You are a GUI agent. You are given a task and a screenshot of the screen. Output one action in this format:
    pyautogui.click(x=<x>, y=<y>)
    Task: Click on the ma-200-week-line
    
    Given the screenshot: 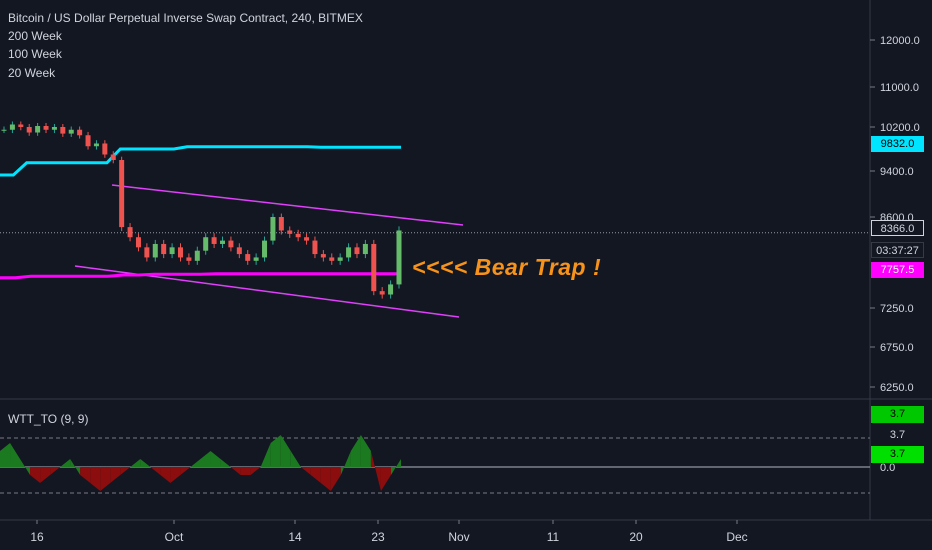 What is the action you would take?
    pyautogui.click(x=201, y=161)
    